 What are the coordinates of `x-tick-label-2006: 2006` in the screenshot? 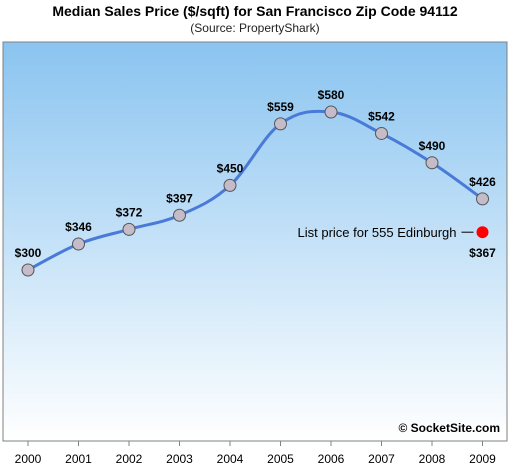 It's located at (331, 459).